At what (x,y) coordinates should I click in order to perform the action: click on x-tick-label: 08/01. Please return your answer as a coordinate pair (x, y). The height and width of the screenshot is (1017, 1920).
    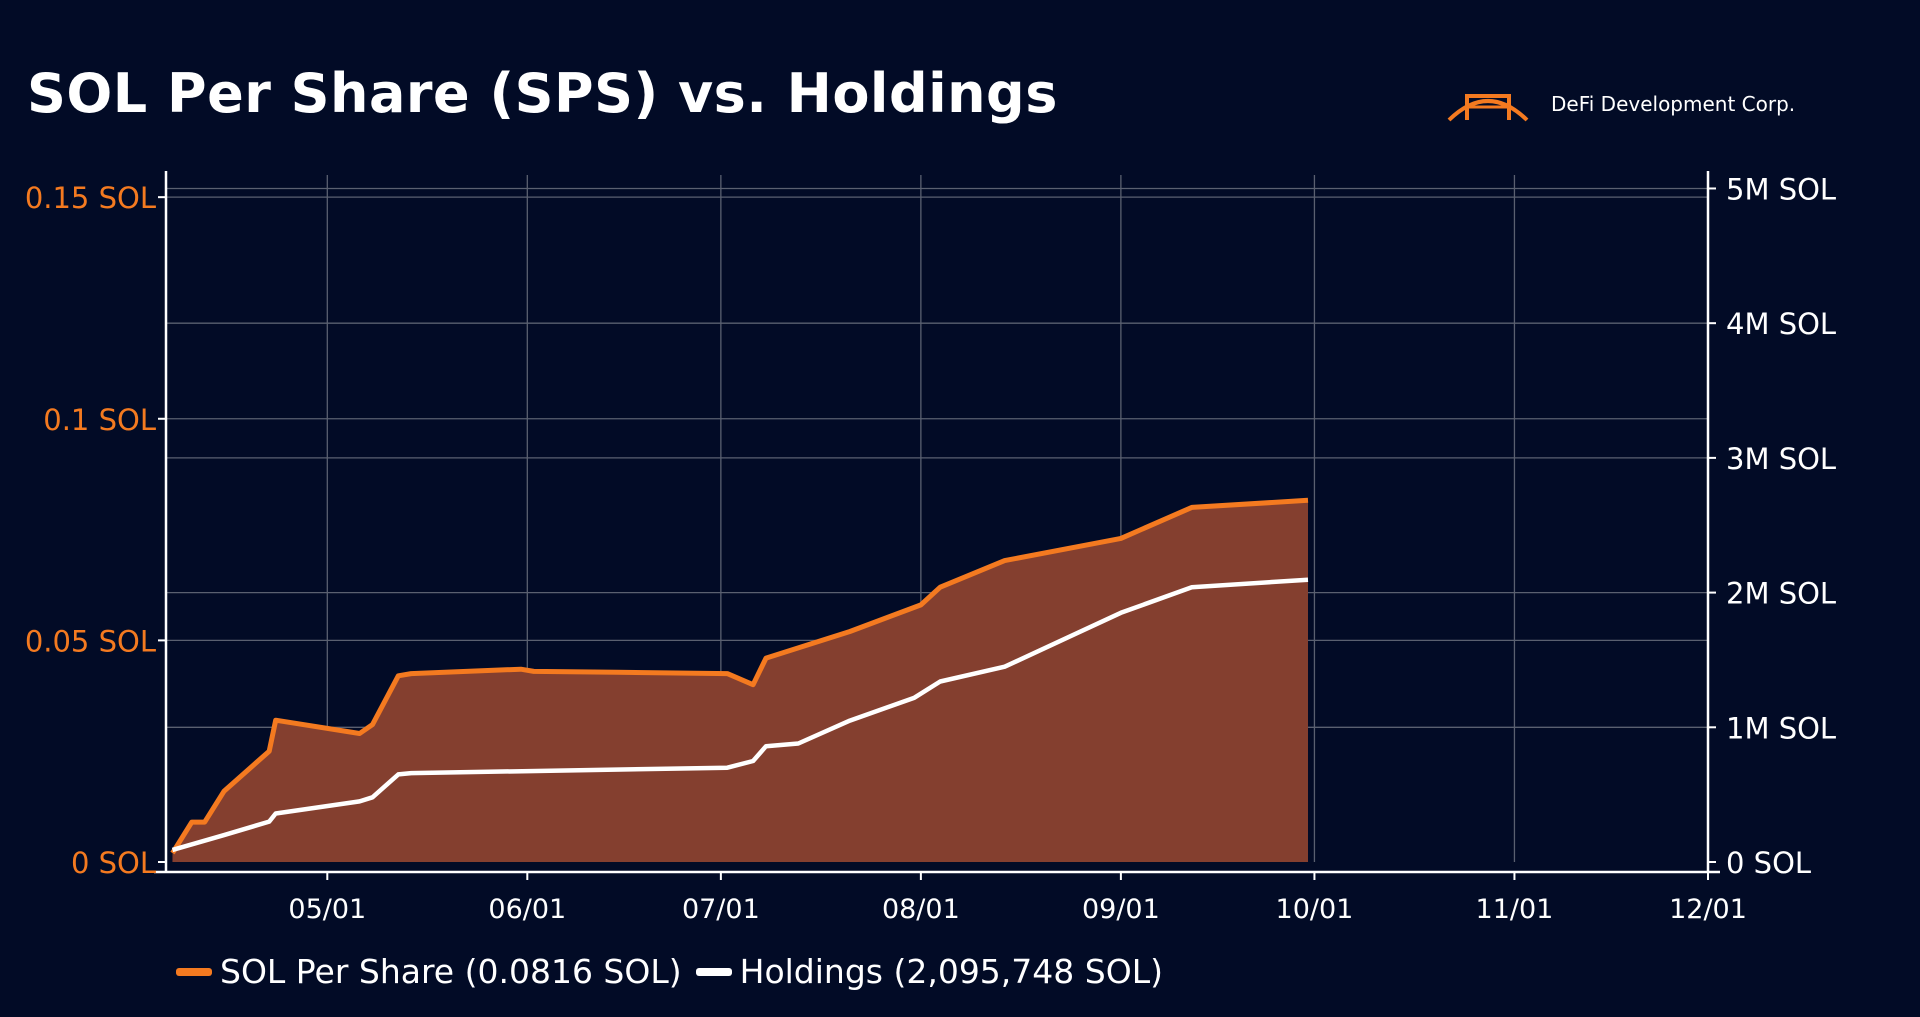
    Looking at the image, I should click on (921, 909).